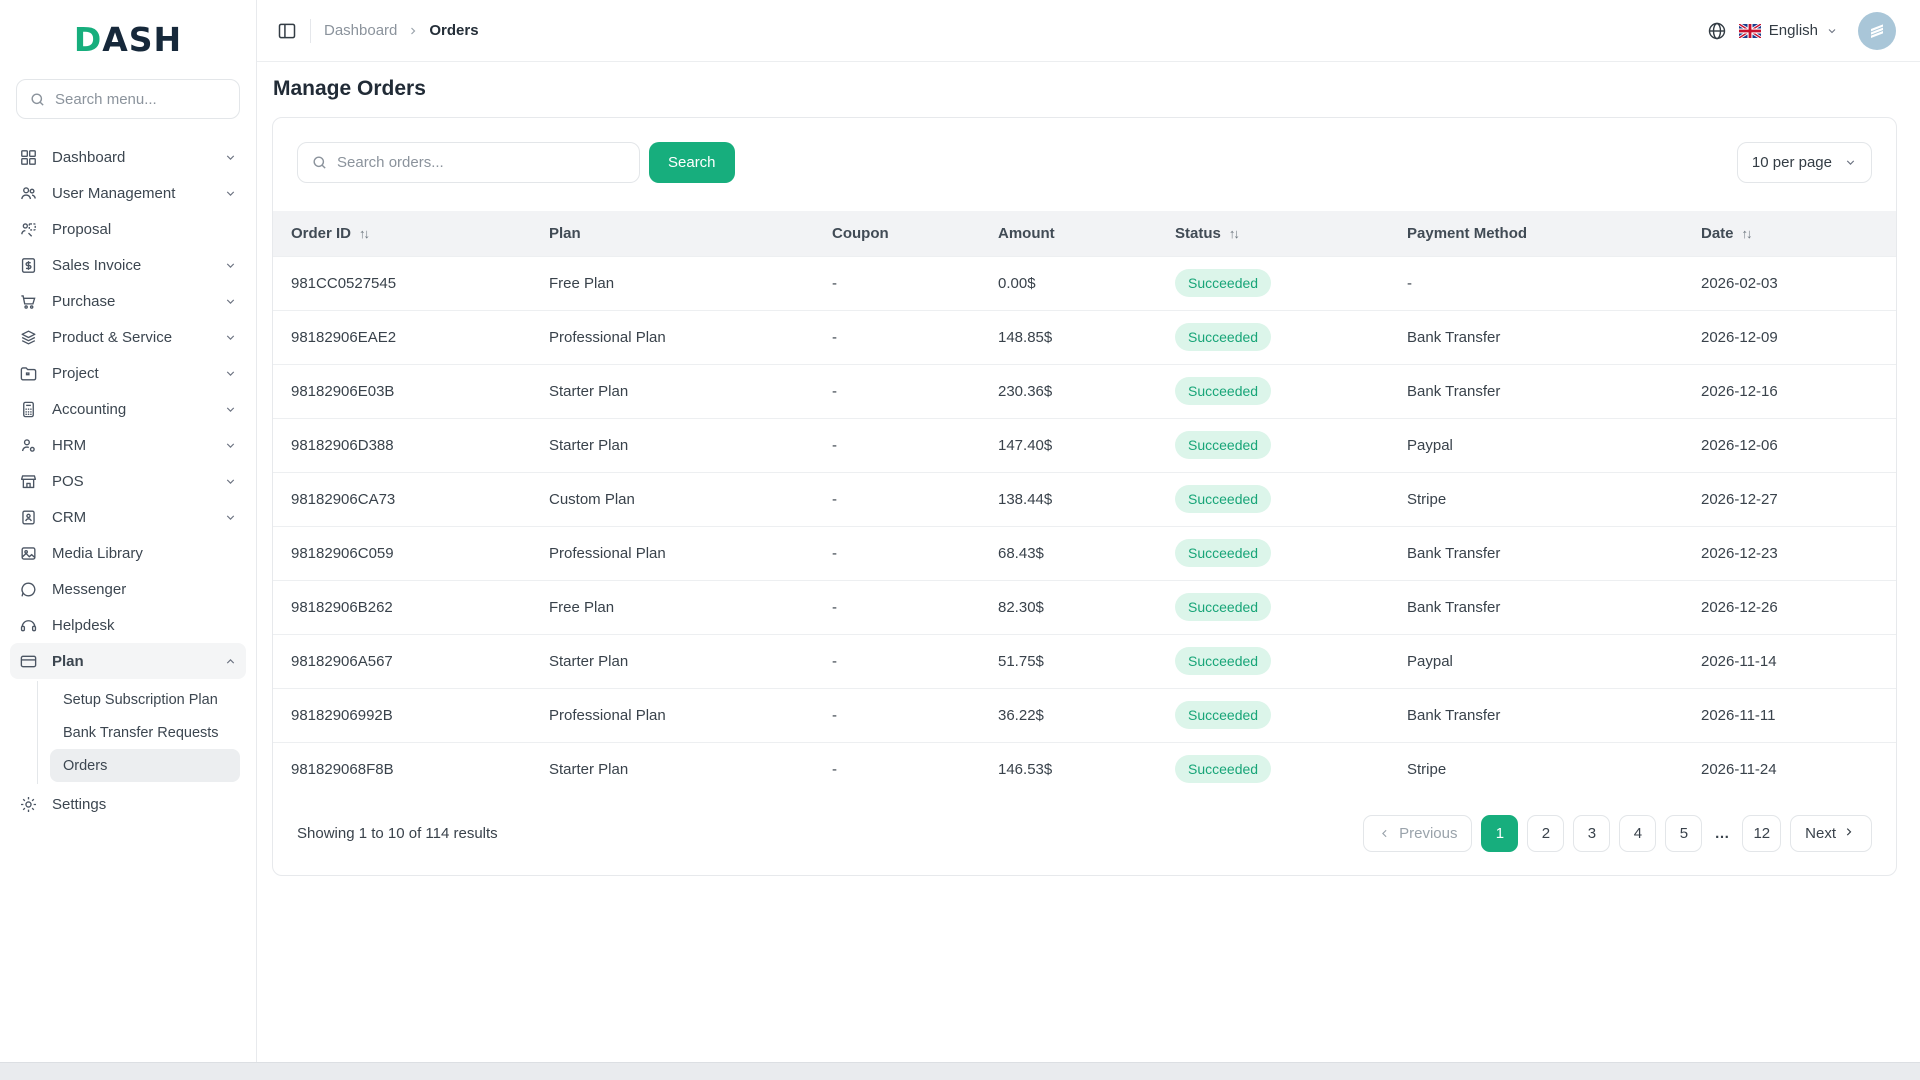 The image size is (1920, 1080). Describe the element at coordinates (405, 233) in the screenshot. I see `column-header-order-id: Order ID ↑↓` at that location.